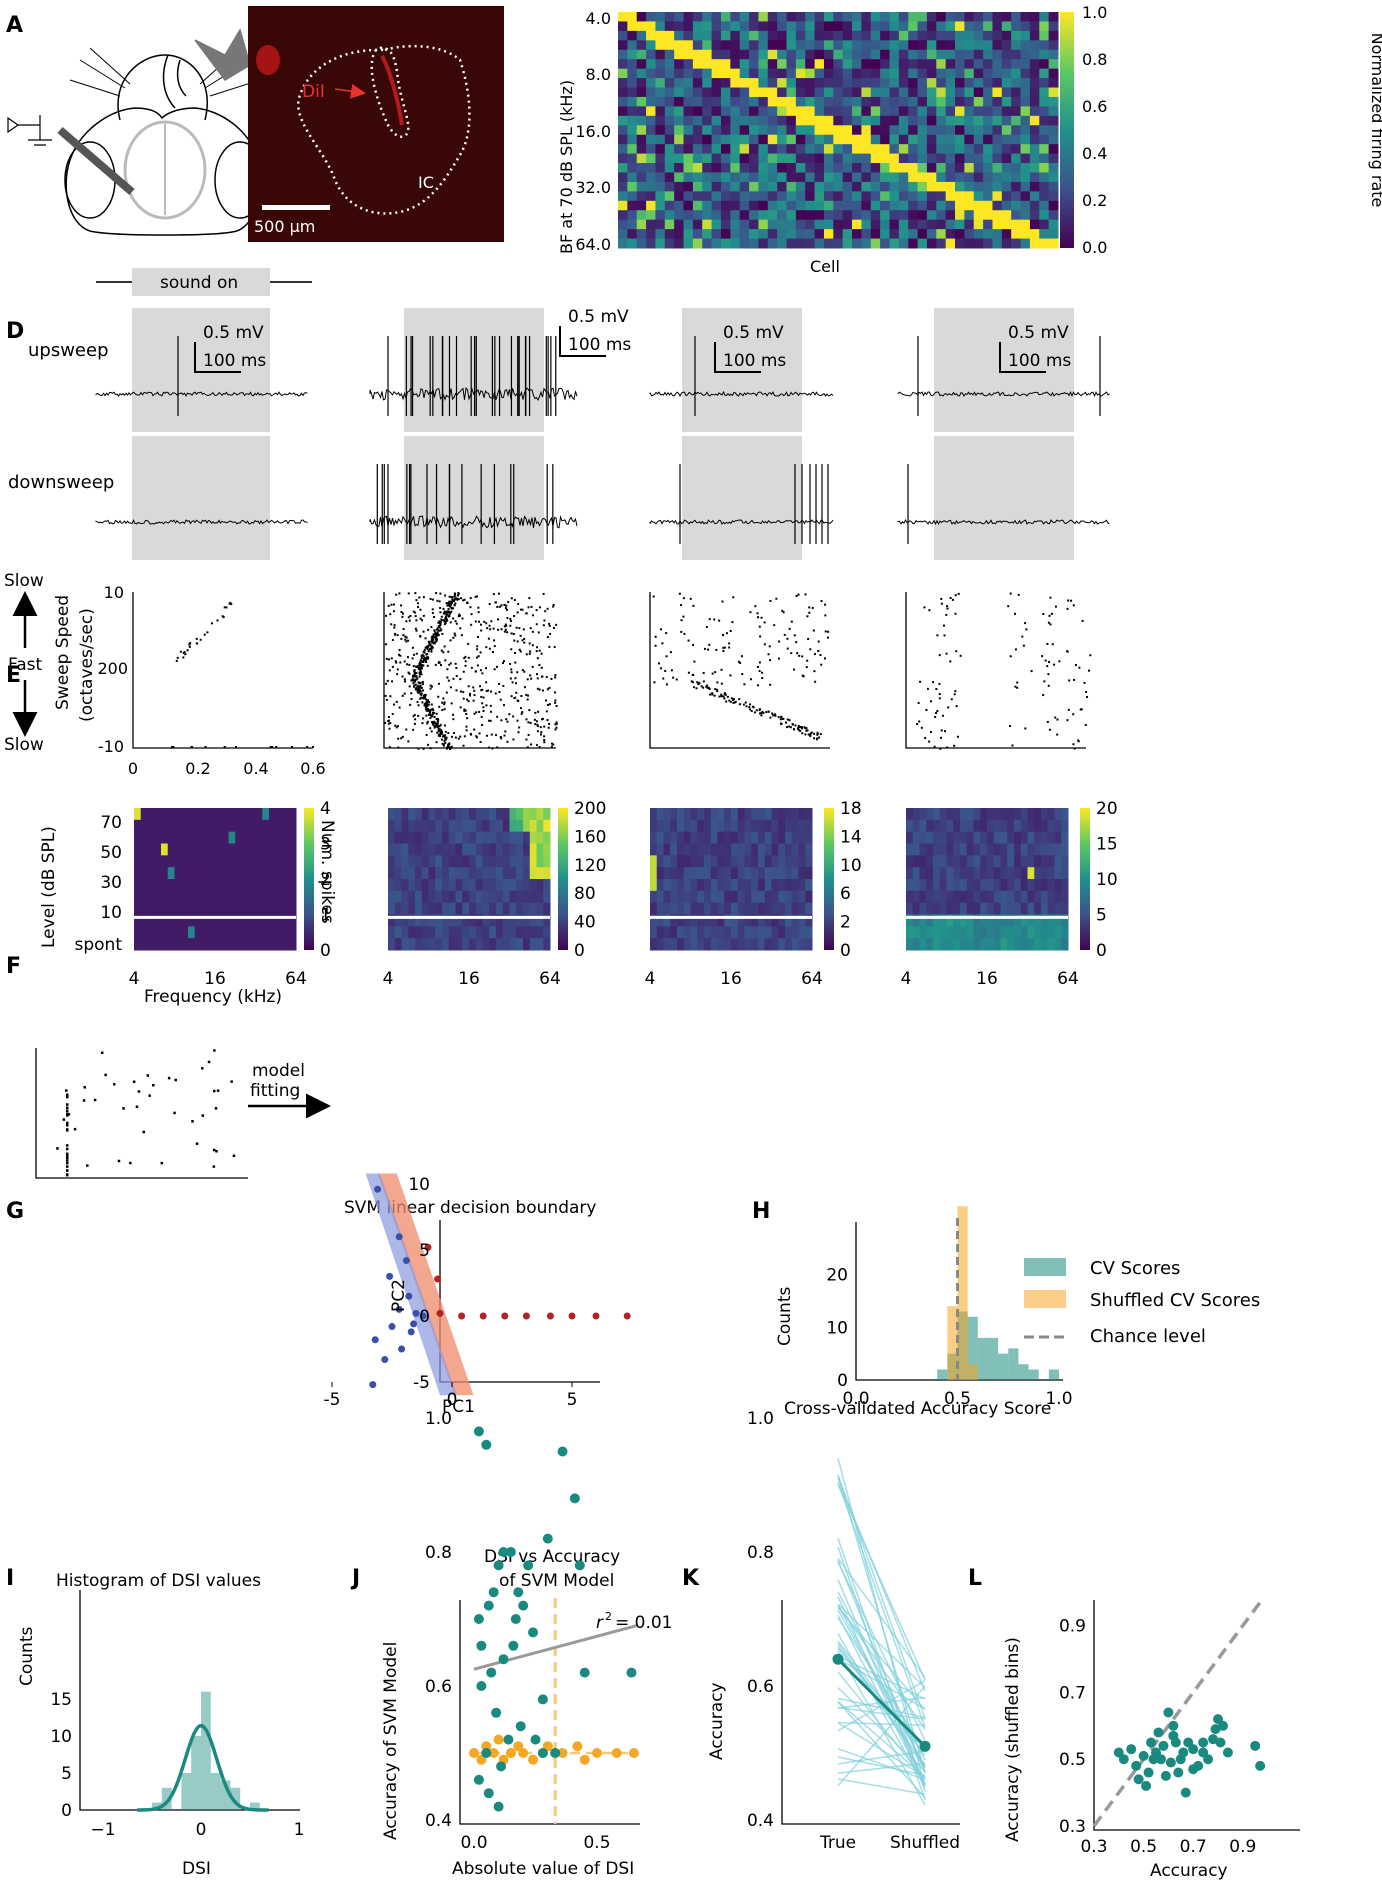 The height and width of the screenshot is (1888, 1382). Describe the element at coordinates (201, 522) in the screenshot. I see `trace` at that location.